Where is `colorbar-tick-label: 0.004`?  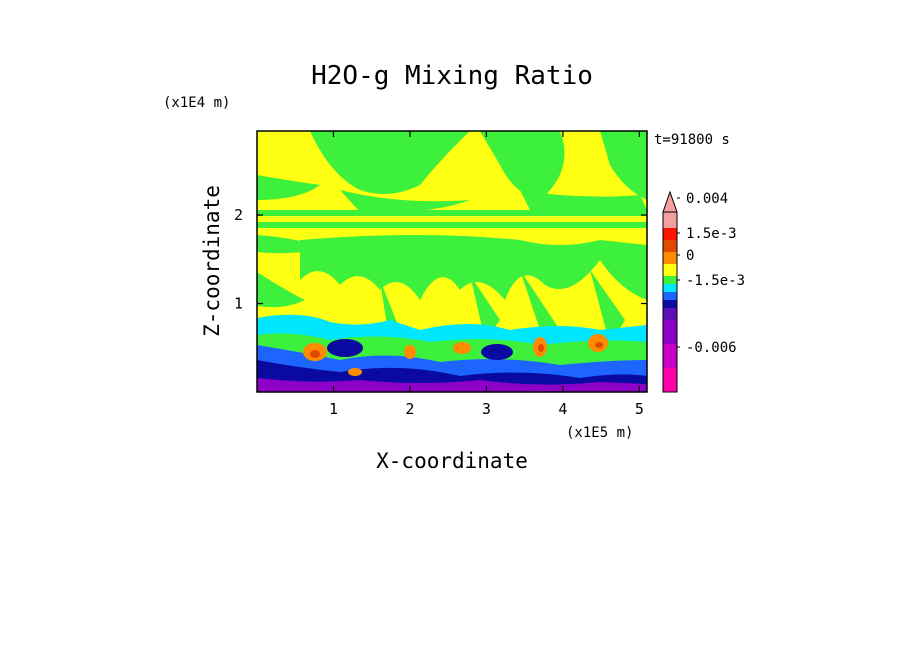
colorbar-tick-label: 0.004 is located at coordinates (707, 199).